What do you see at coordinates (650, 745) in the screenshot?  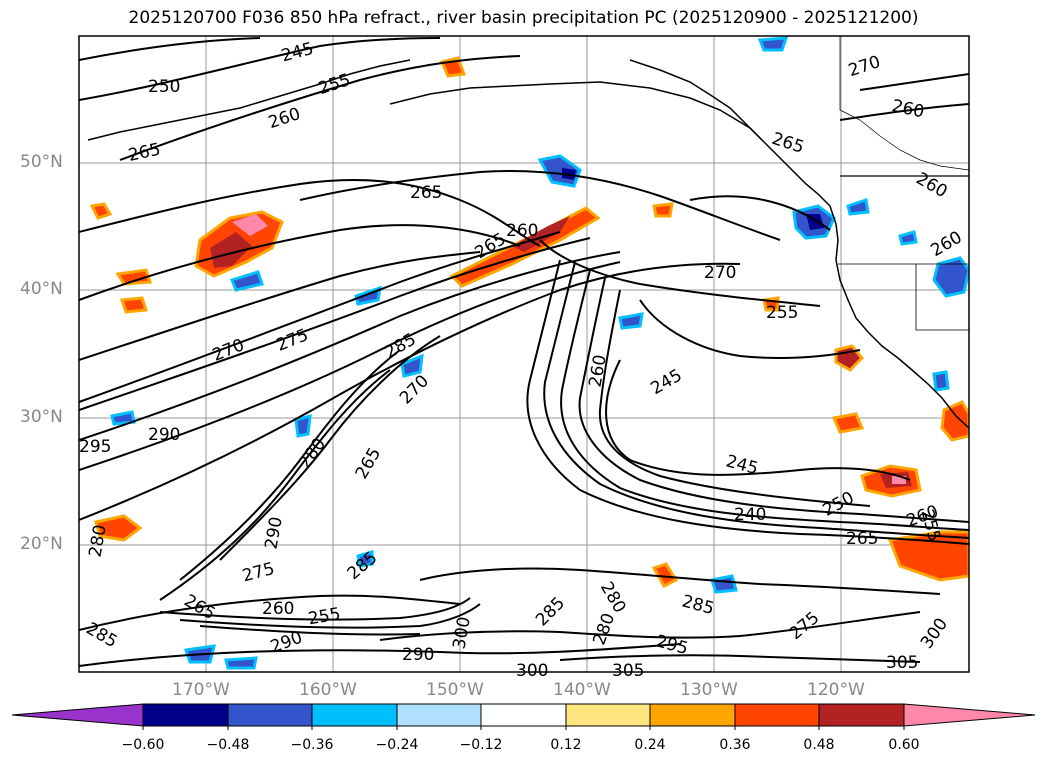 I see `colorbar-tick-label: 0.24` at bounding box center [650, 745].